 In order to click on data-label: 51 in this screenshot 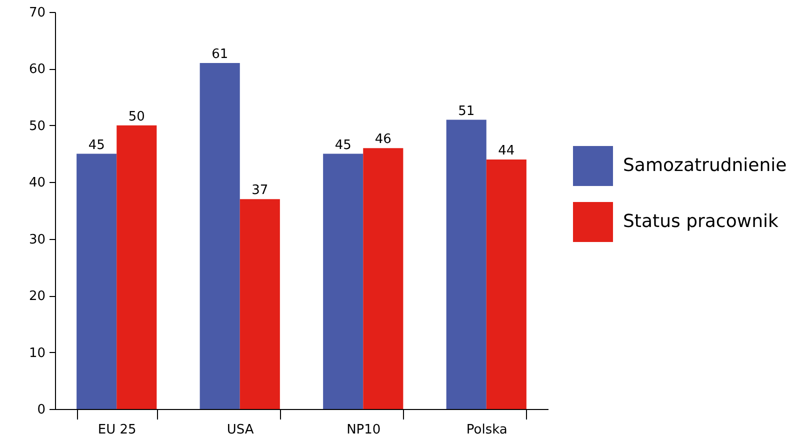, I will do `click(466, 111)`.